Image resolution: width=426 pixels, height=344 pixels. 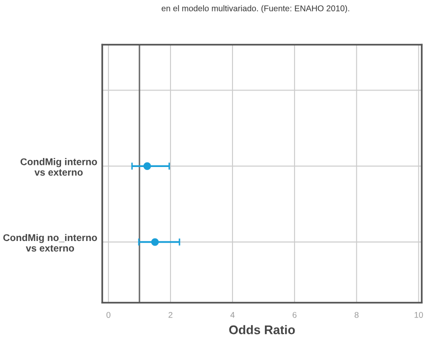 What do you see at coordinates (50, 243) in the screenshot?
I see `y-tick-label: CondMig no_interno vs externo` at bounding box center [50, 243].